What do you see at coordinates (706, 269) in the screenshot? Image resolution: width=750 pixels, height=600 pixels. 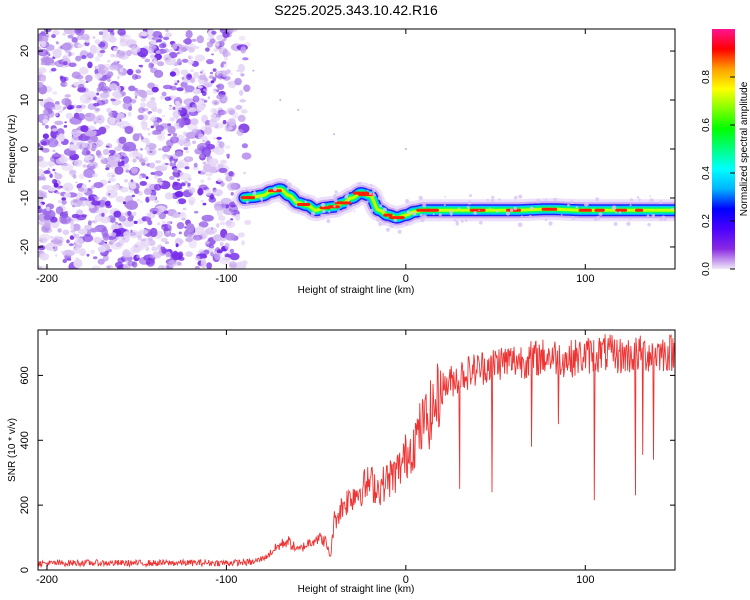 I see `colorbar-tick-label: 0.0` at bounding box center [706, 269].